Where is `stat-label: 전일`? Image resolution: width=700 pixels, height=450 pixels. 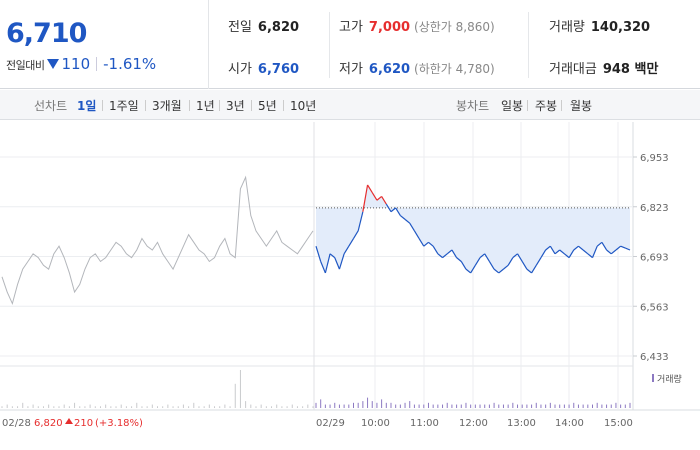 stat-label: 전일 is located at coordinates (240, 27).